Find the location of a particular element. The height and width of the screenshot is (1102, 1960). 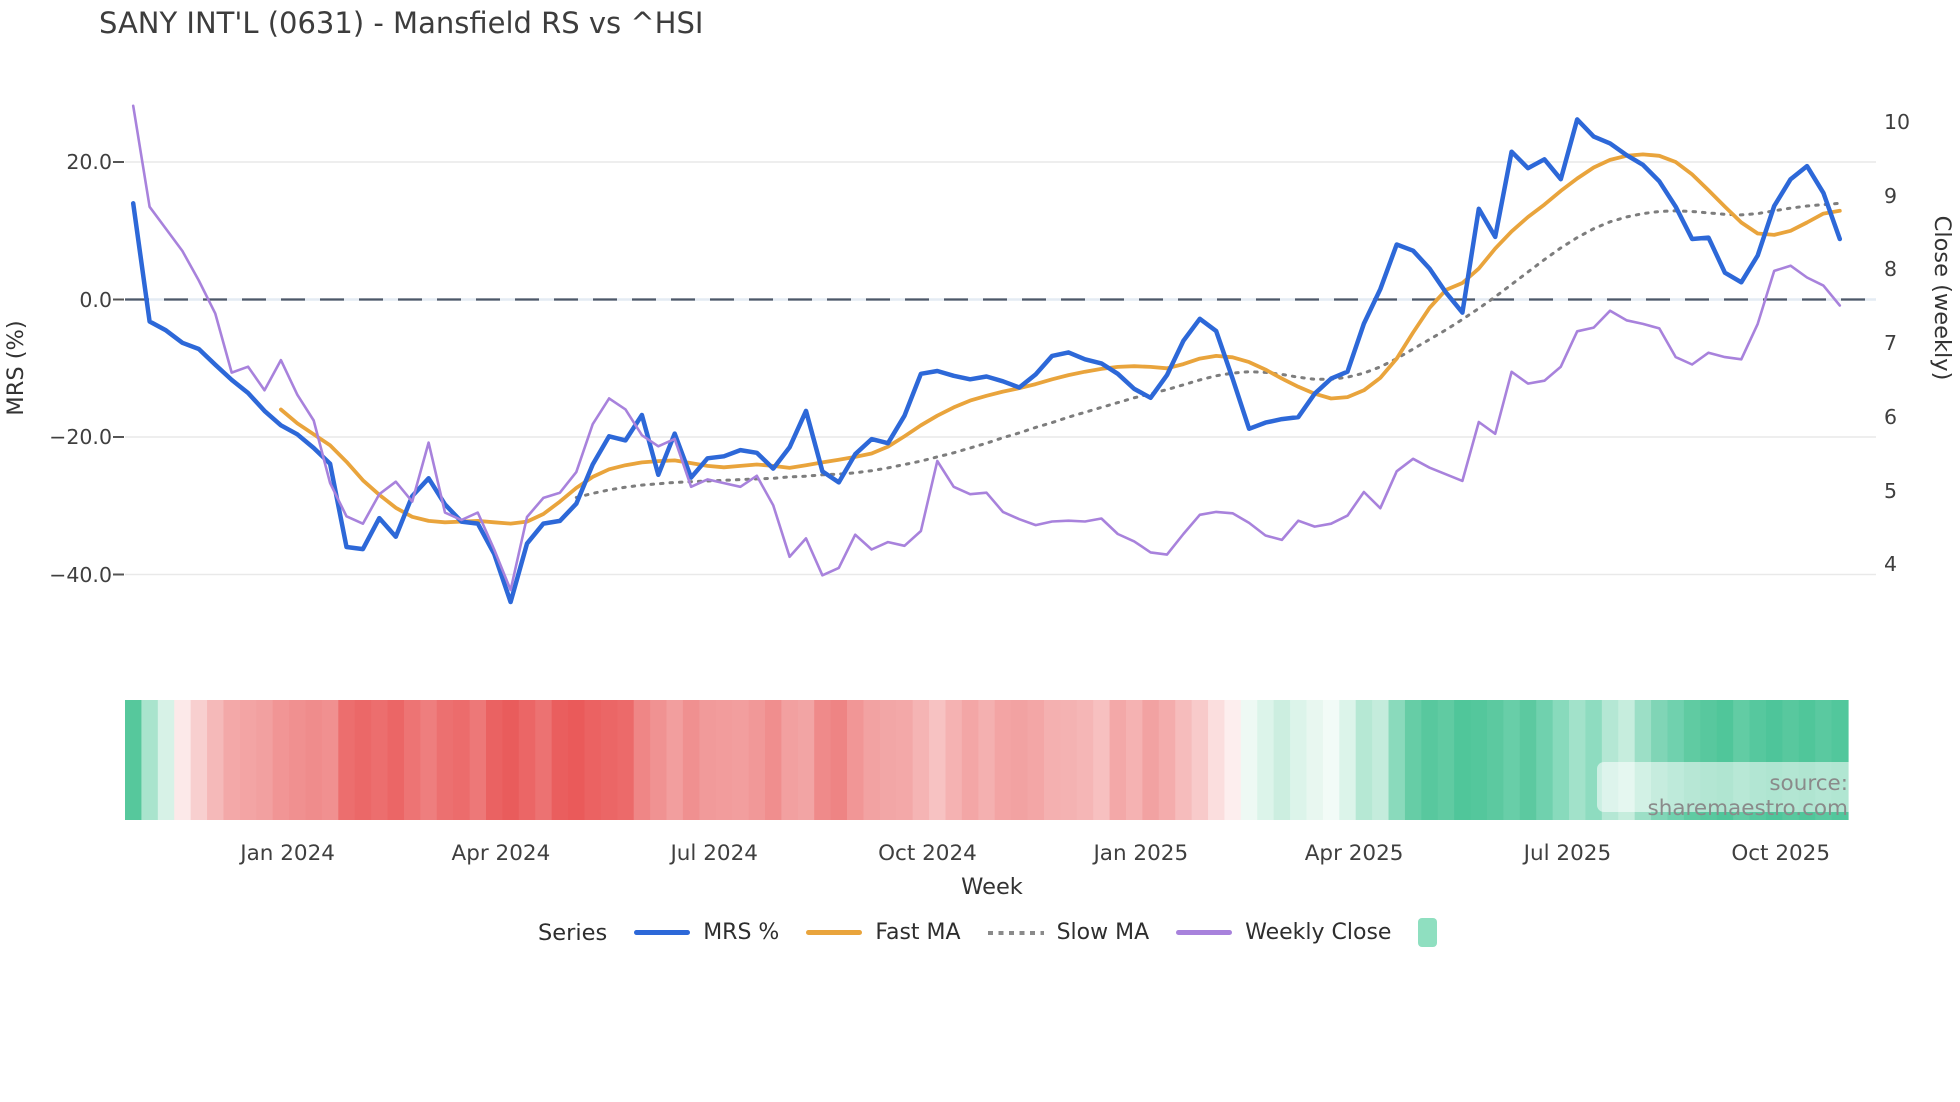

legend-item-label: Fast MA is located at coordinates (918, 932).